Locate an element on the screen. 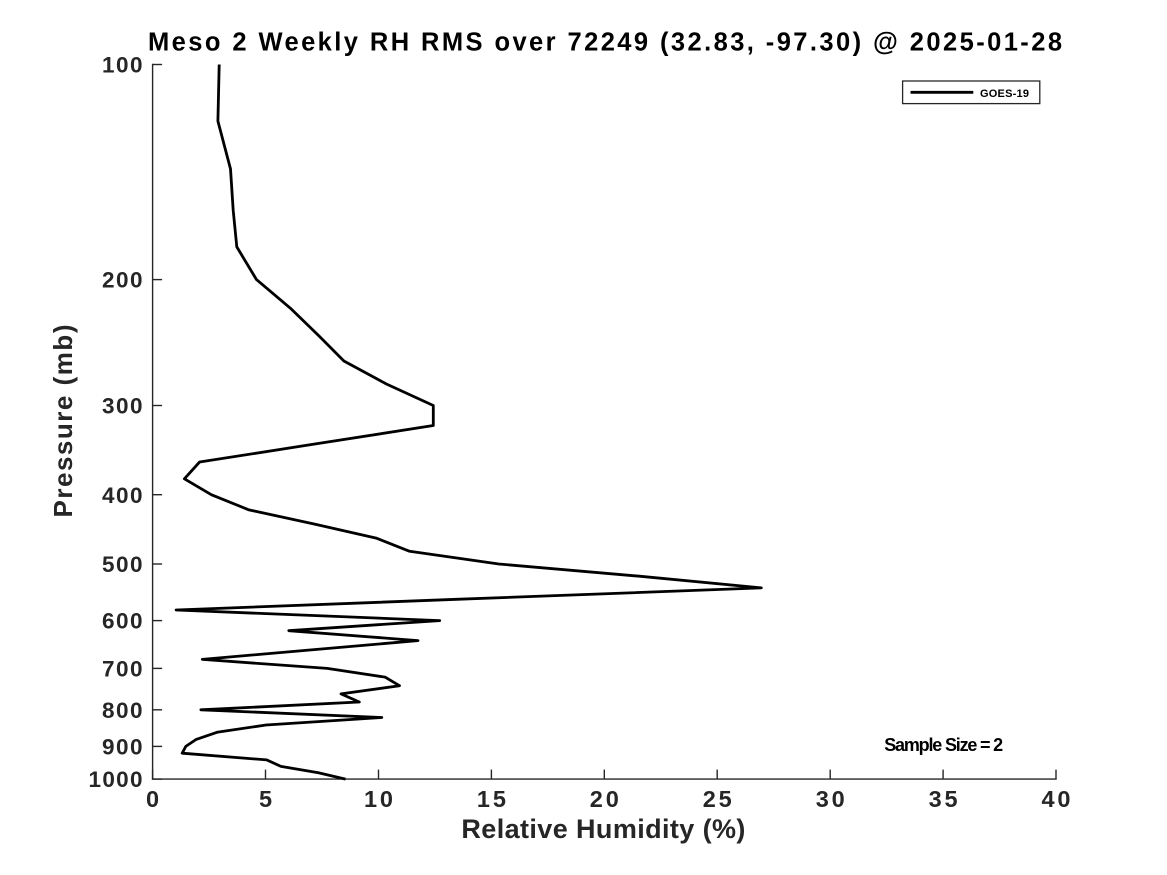 This screenshot has height=875, width=1167. svg-text: 100 is located at coordinates (122, 65).